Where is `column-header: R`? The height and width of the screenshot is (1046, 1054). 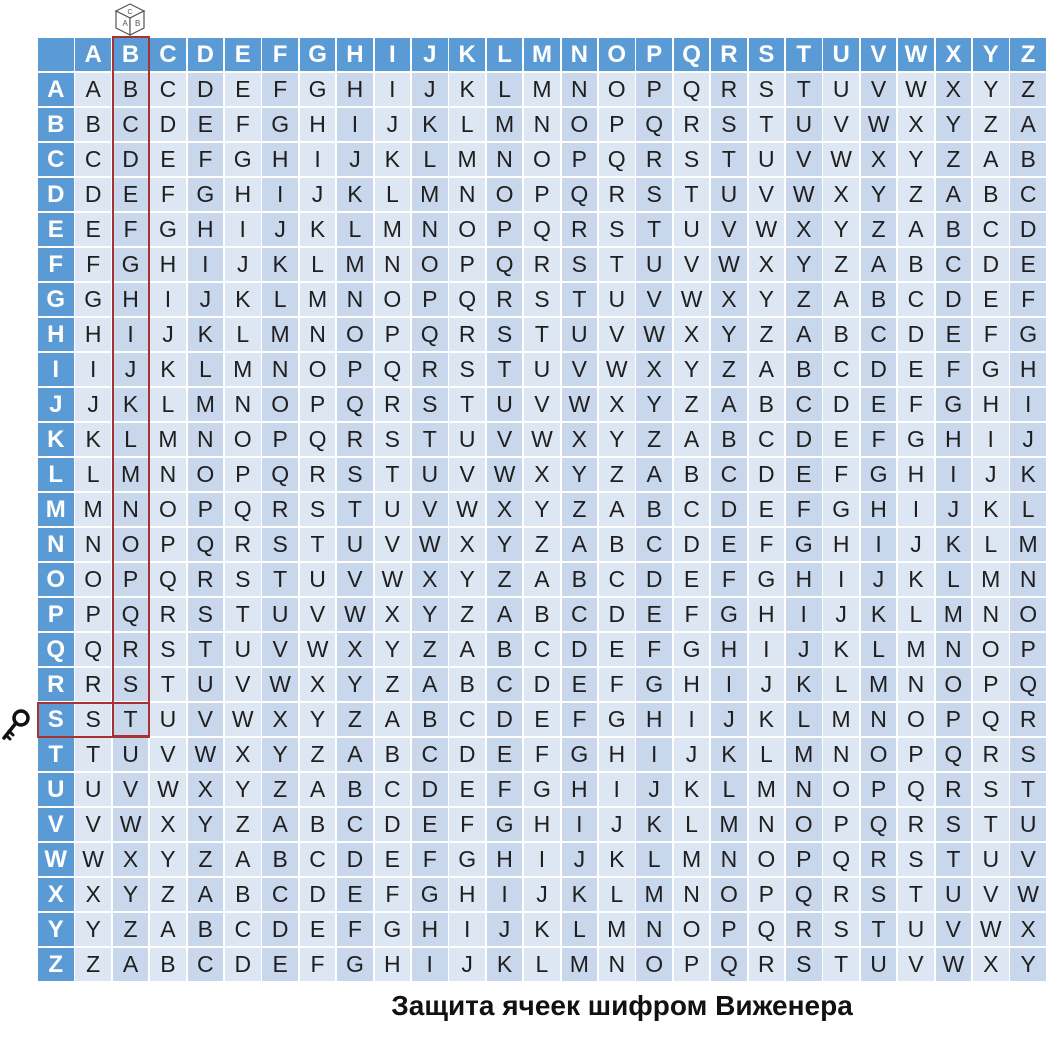
column-header: R is located at coordinates (729, 54).